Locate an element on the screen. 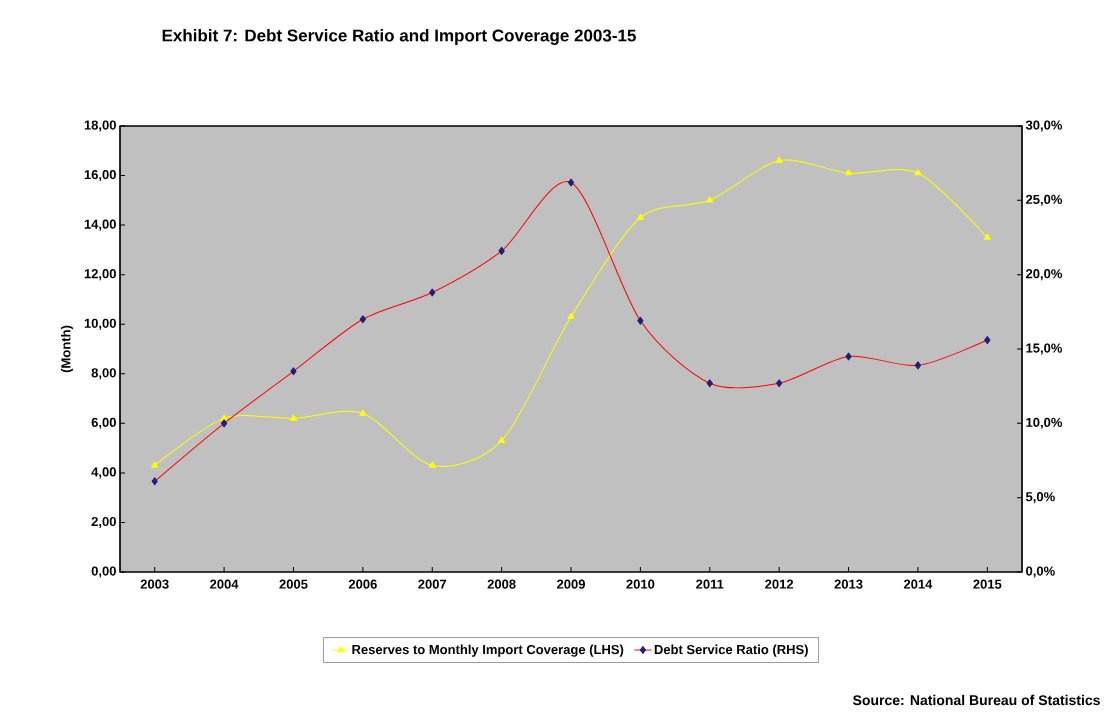 The height and width of the screenshot is (721, 1110). y-tick-label: 10,00 is located at coordinates (100, 324).